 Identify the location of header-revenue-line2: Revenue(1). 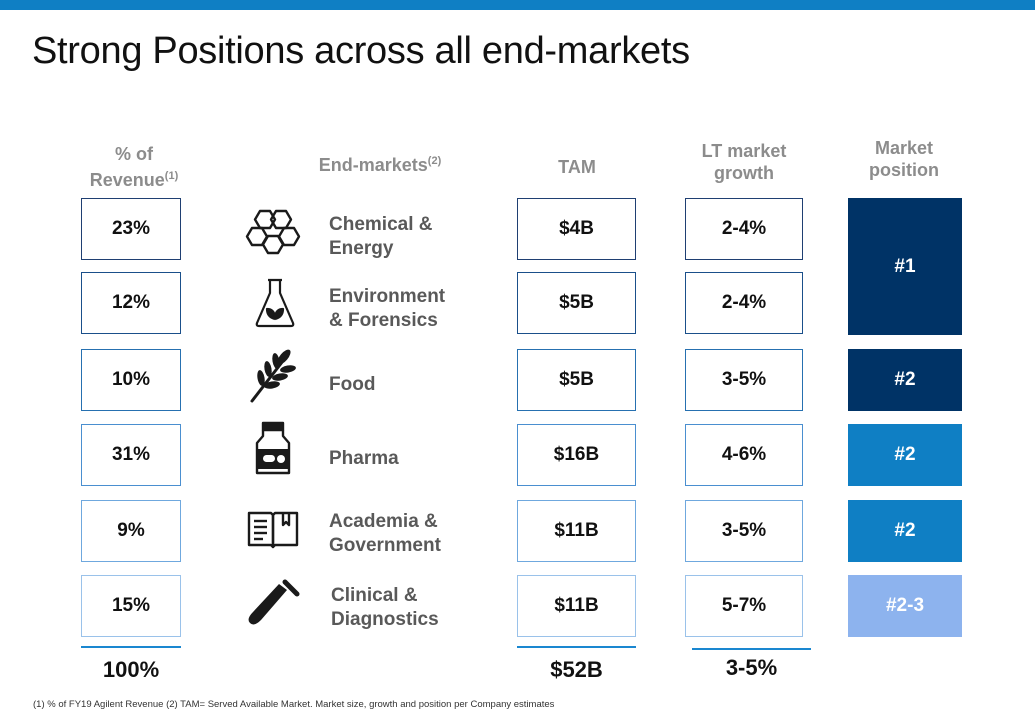
(134, 178).